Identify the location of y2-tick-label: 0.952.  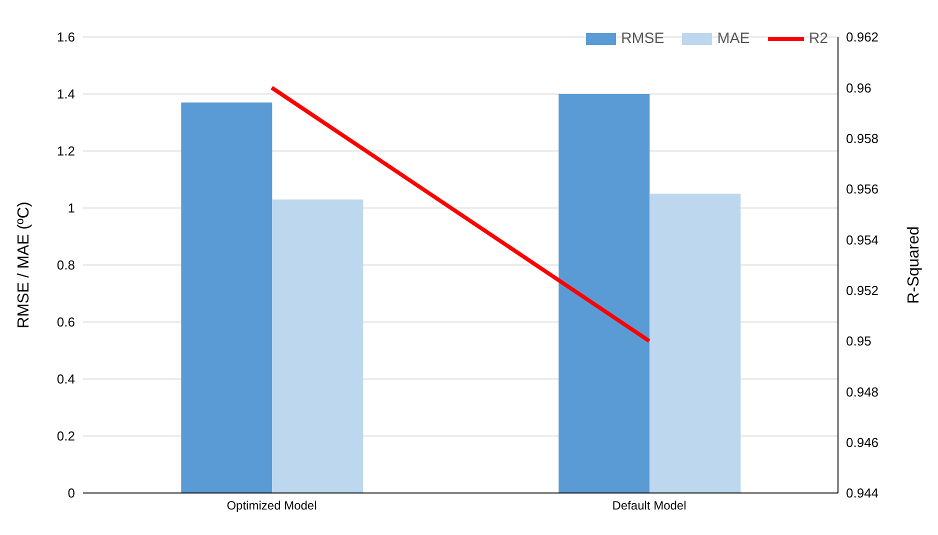
(862, 290).